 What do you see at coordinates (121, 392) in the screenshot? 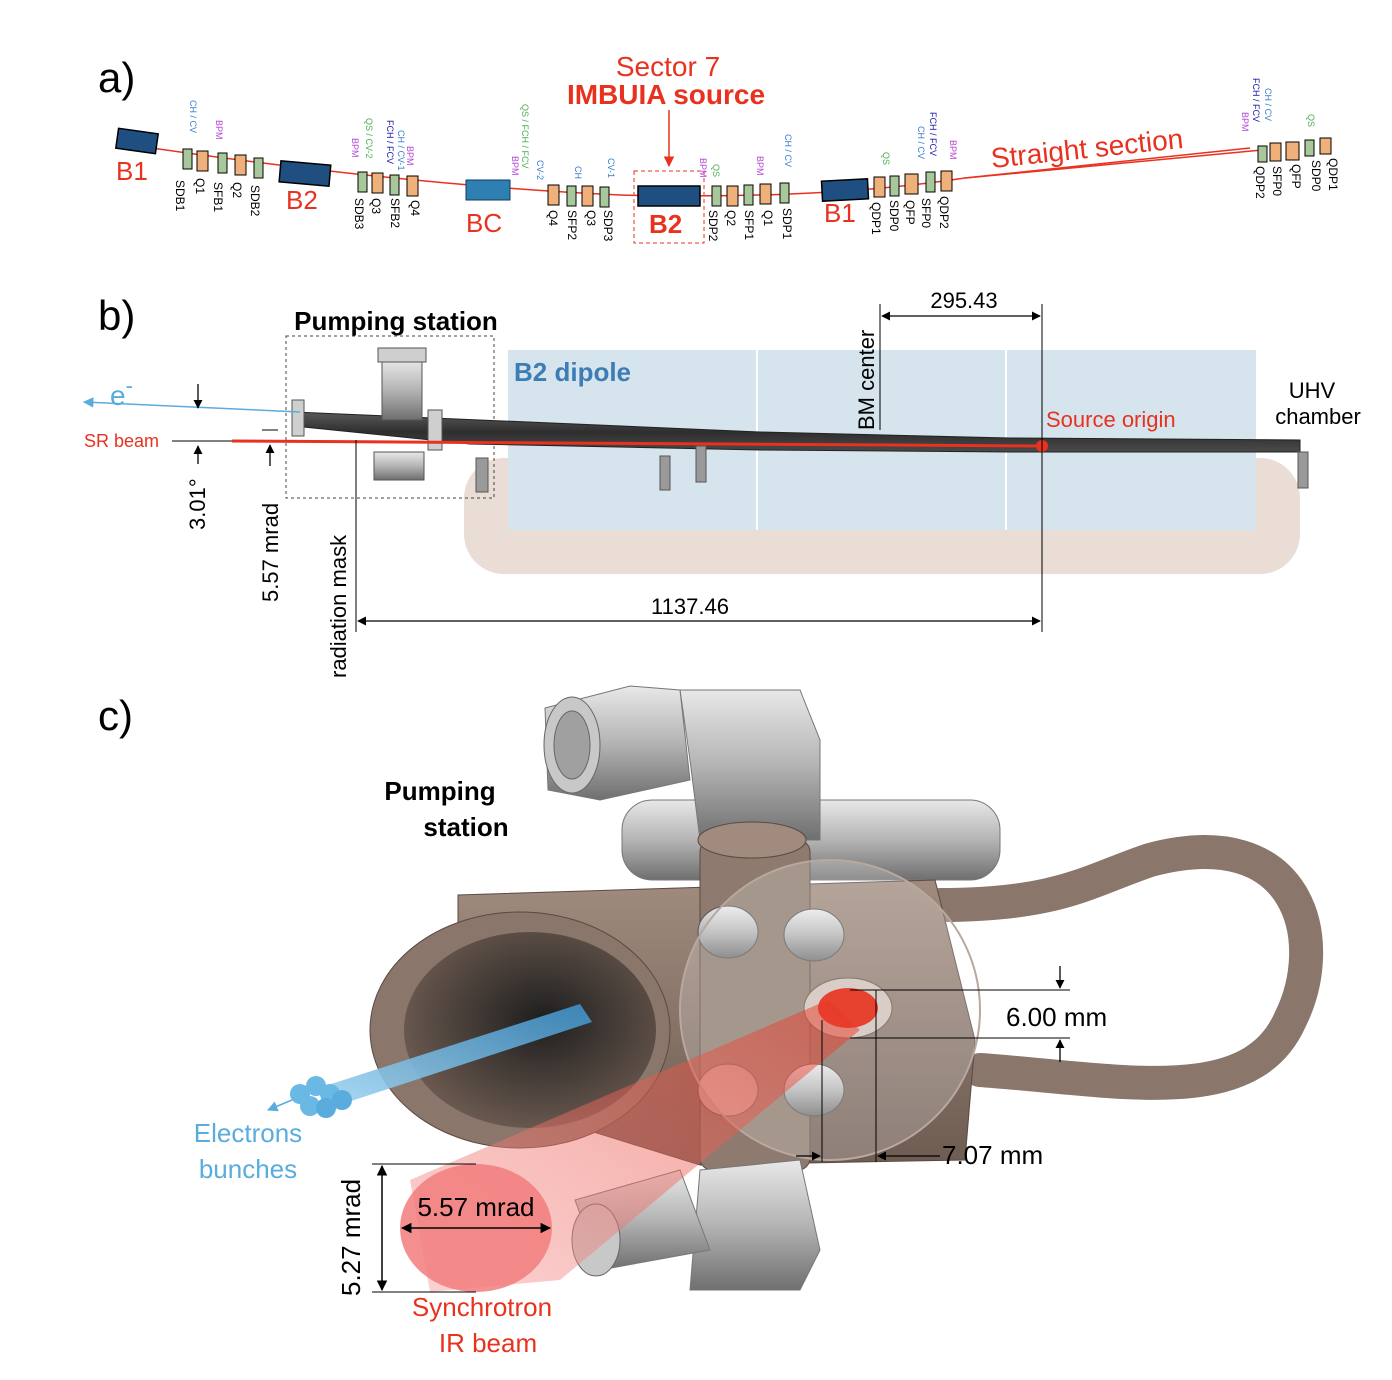
I see `electron-symbol: e-` at bounding box center [121, 392].